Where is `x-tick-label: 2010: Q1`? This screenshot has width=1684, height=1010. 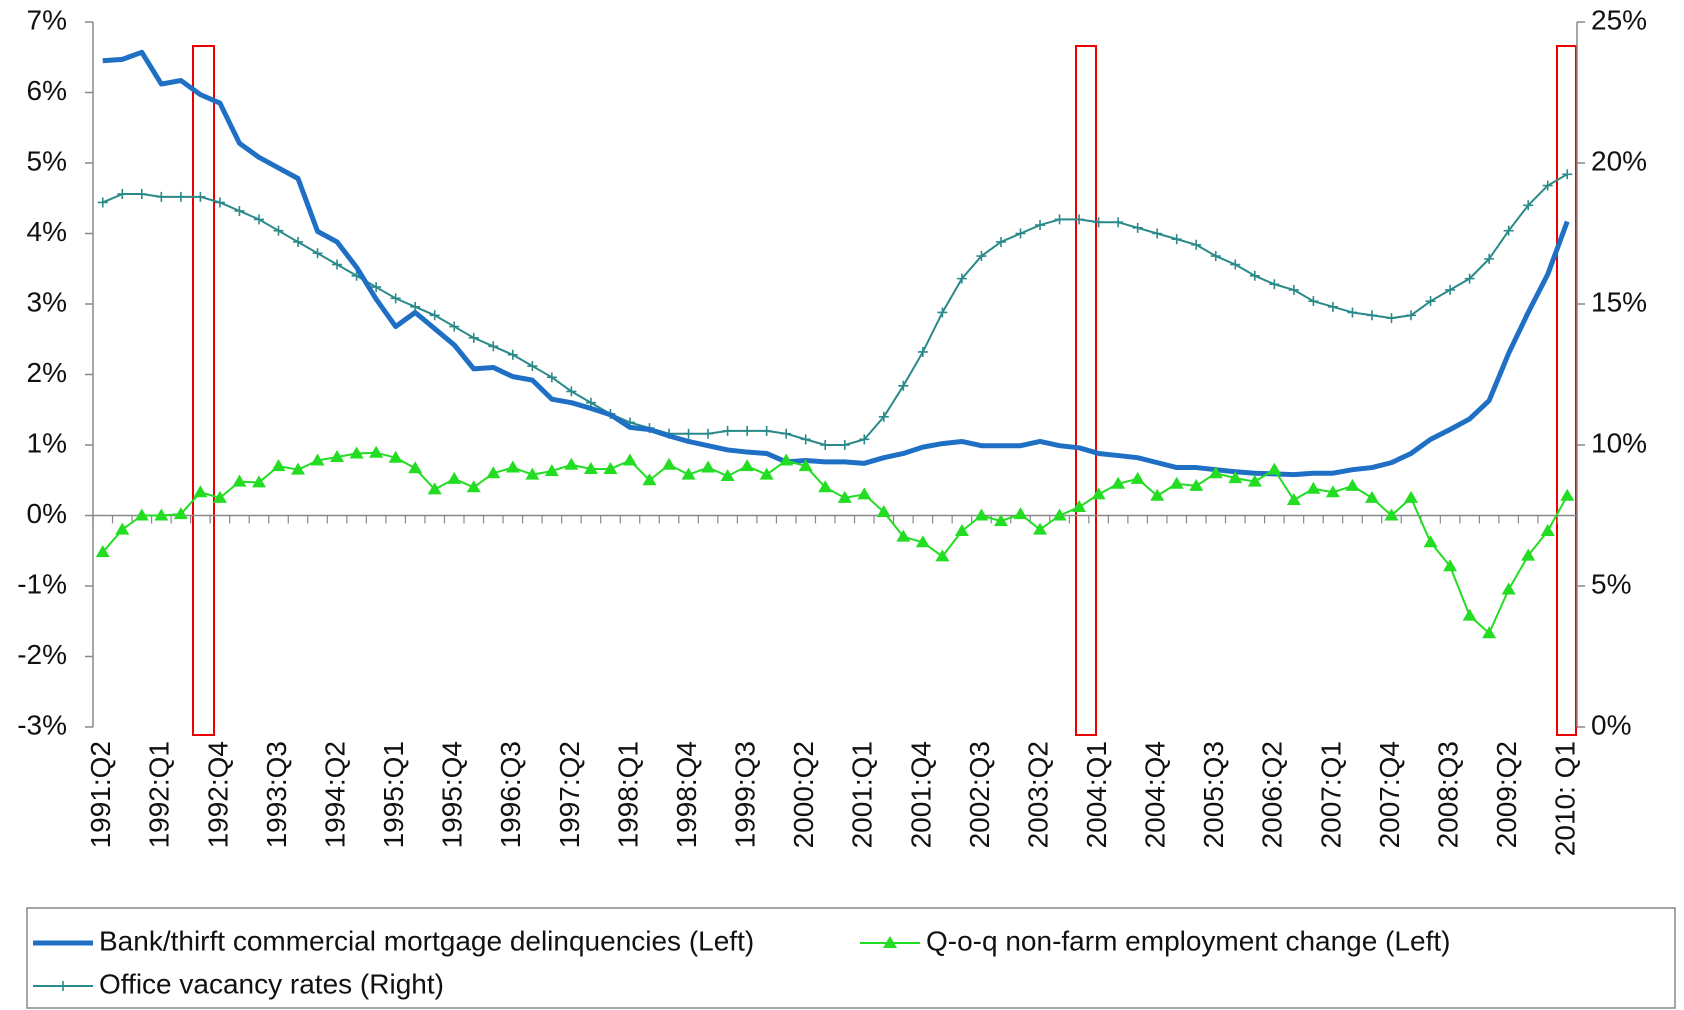 x-tick-label: 2010: Q1 is located at coordinates (1565, 798).